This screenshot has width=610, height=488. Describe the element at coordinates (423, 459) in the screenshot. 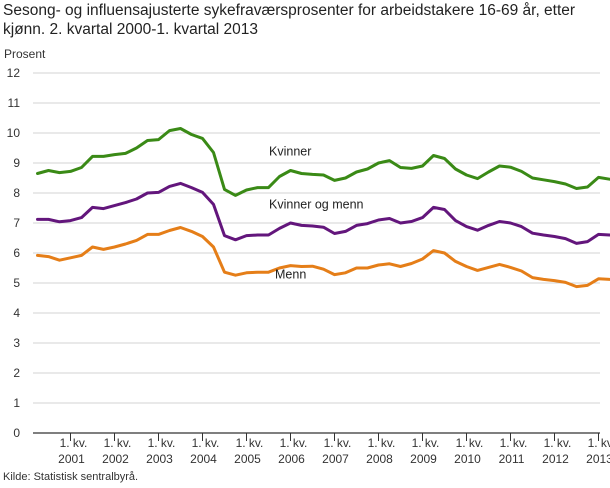

I see `x-tick-label-year: 2009` at that location.